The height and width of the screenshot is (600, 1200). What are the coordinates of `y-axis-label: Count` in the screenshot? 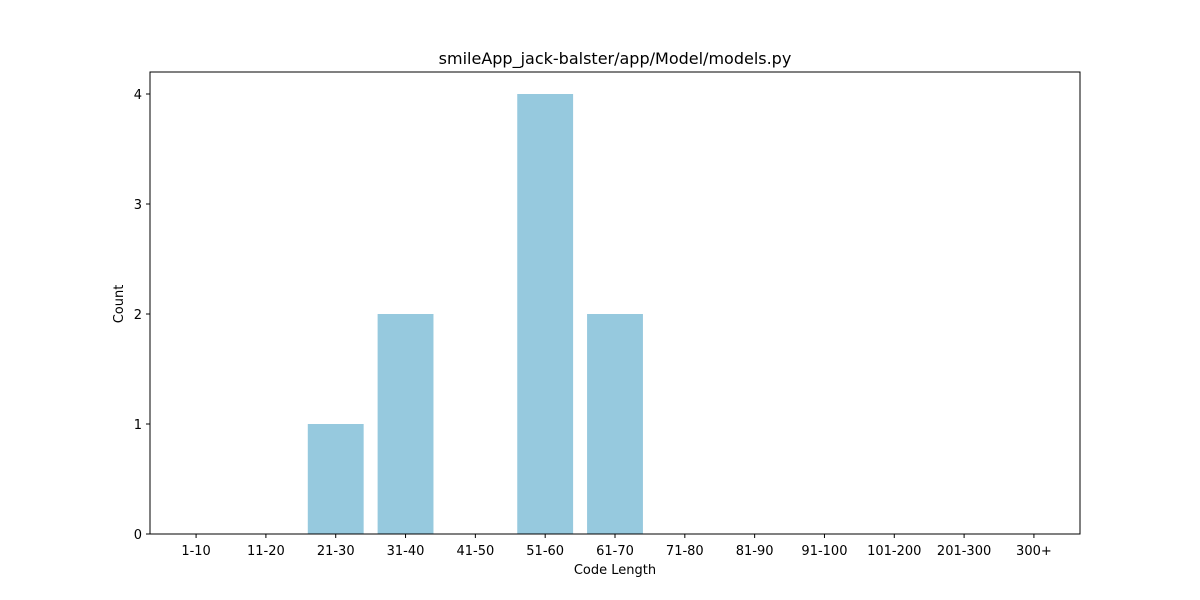 It's located at (119, 304).